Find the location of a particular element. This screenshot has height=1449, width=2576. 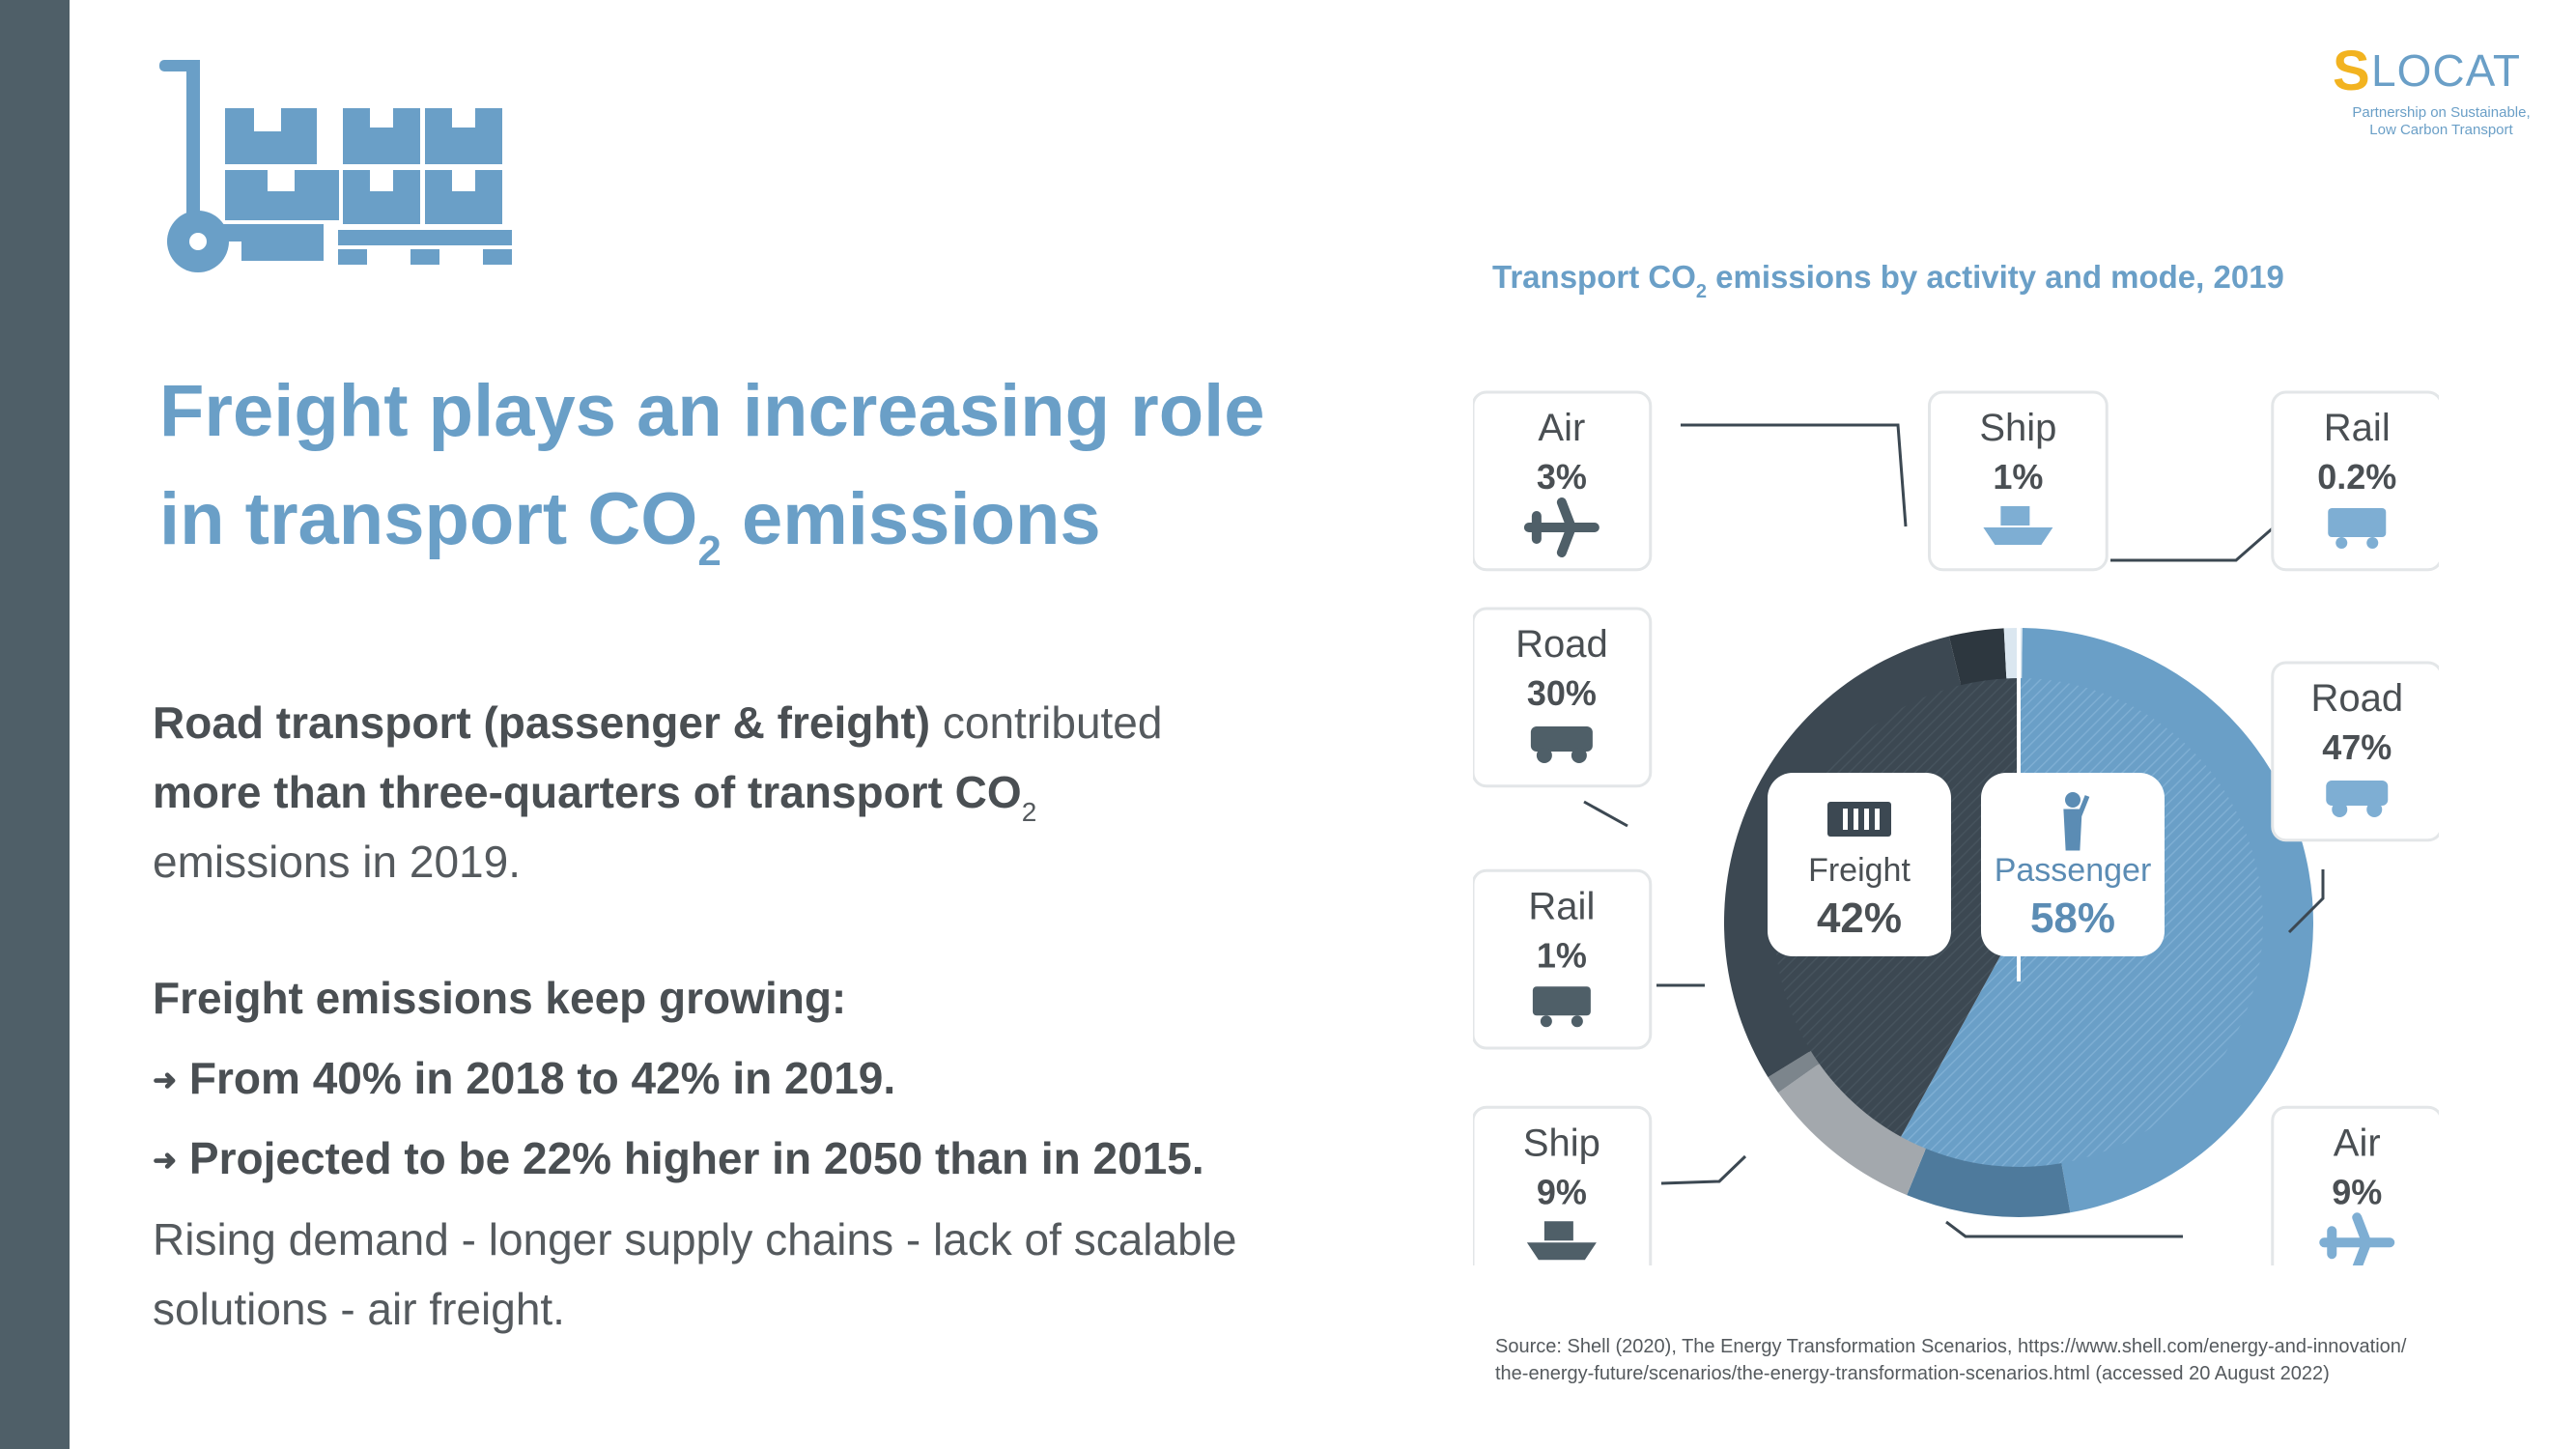

logo-mark: S is located at coordinates (2351, 71).